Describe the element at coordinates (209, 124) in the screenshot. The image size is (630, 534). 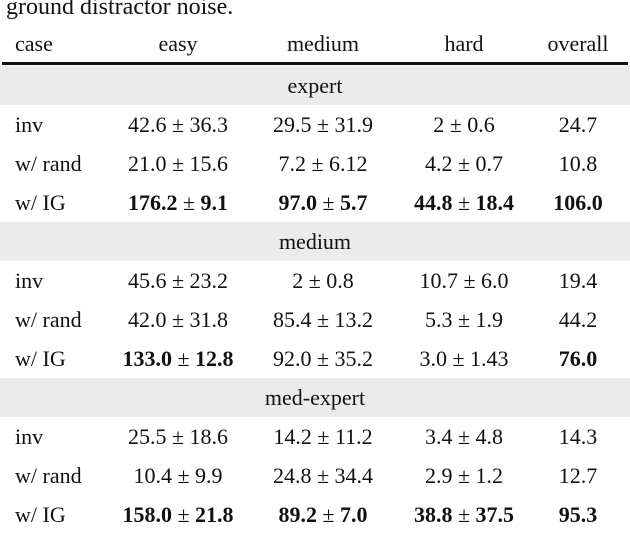
I see `std-value: 36.3` at that location.